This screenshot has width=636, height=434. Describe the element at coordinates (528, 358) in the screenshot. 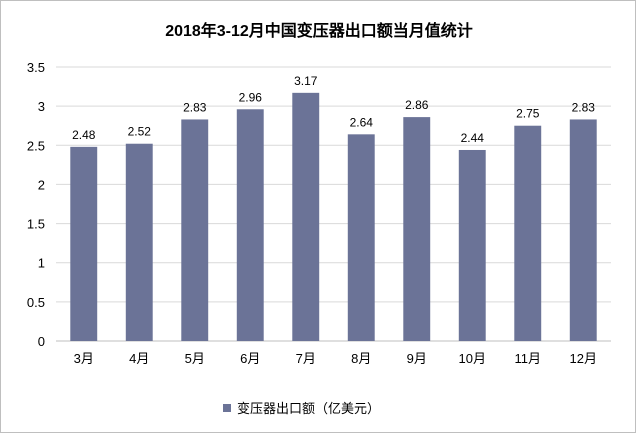

I see `x-tick-label: 11月` at that location.